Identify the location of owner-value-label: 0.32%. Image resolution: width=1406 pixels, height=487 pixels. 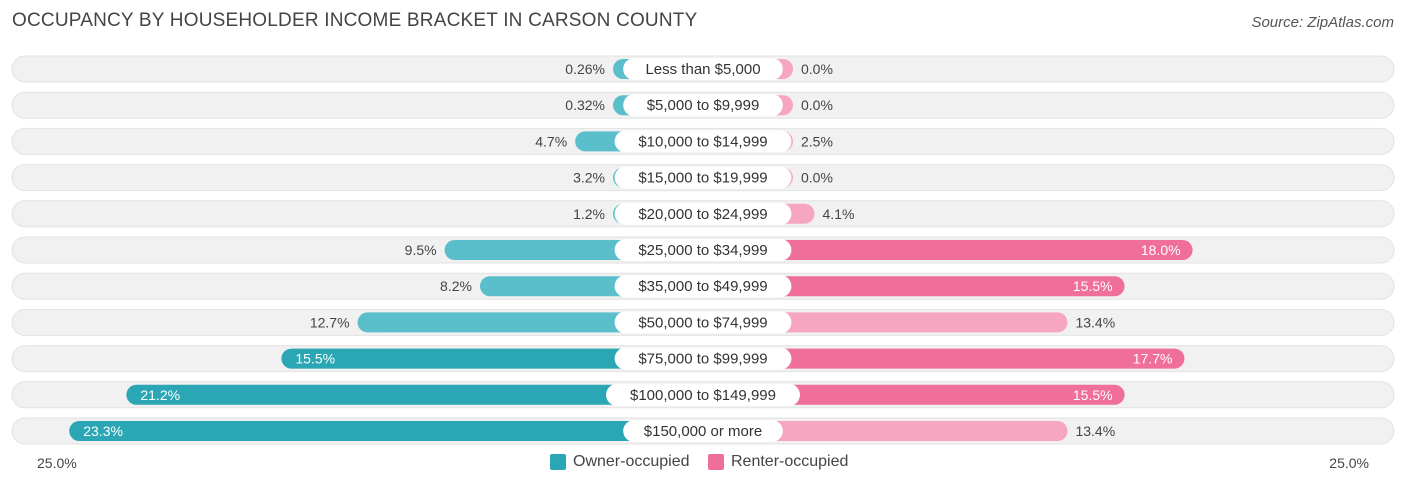
(585, 105).